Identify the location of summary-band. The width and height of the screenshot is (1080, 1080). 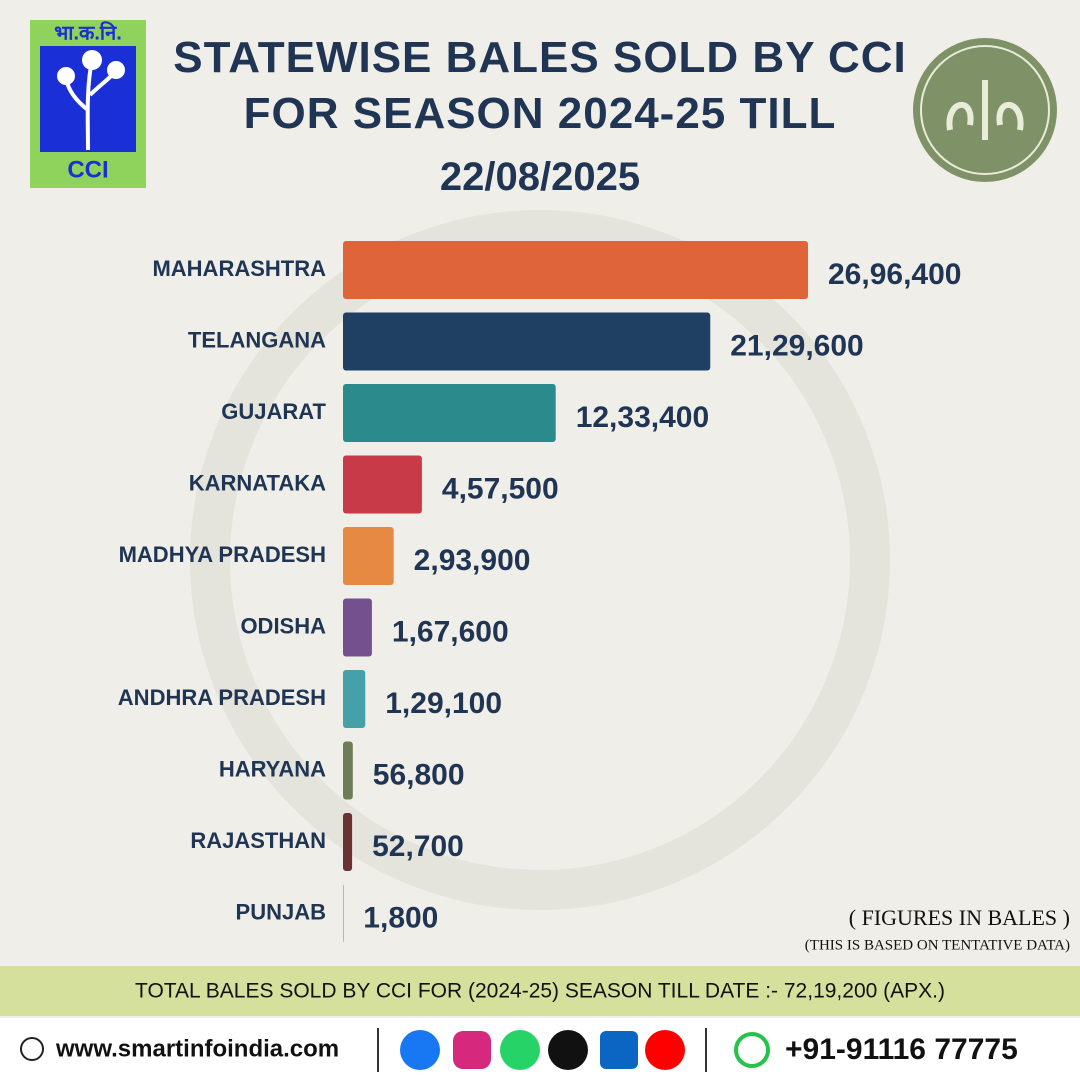
(540, 991).